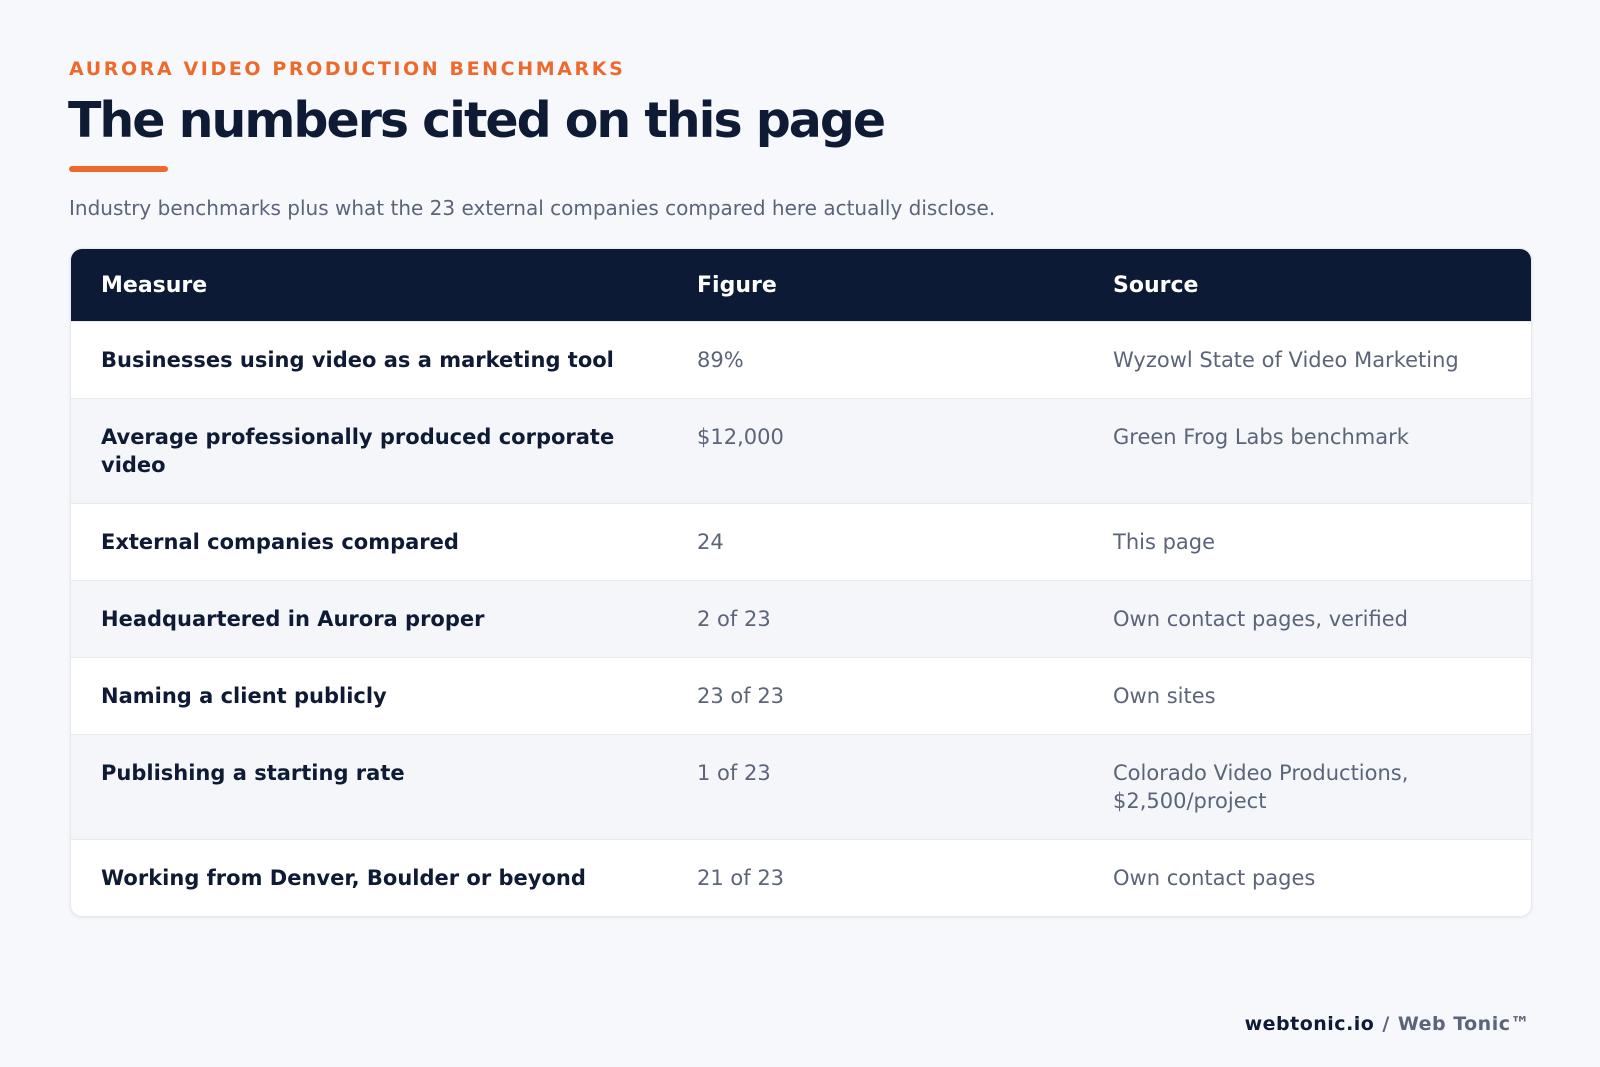 Image resolution: width=1600 pixels, height=1067 pixels. What do you see at coordinates (1307, 619) in the screenshot?
I see `source-cell: Own contact pages, verified` at bounding box center [1307, 619].